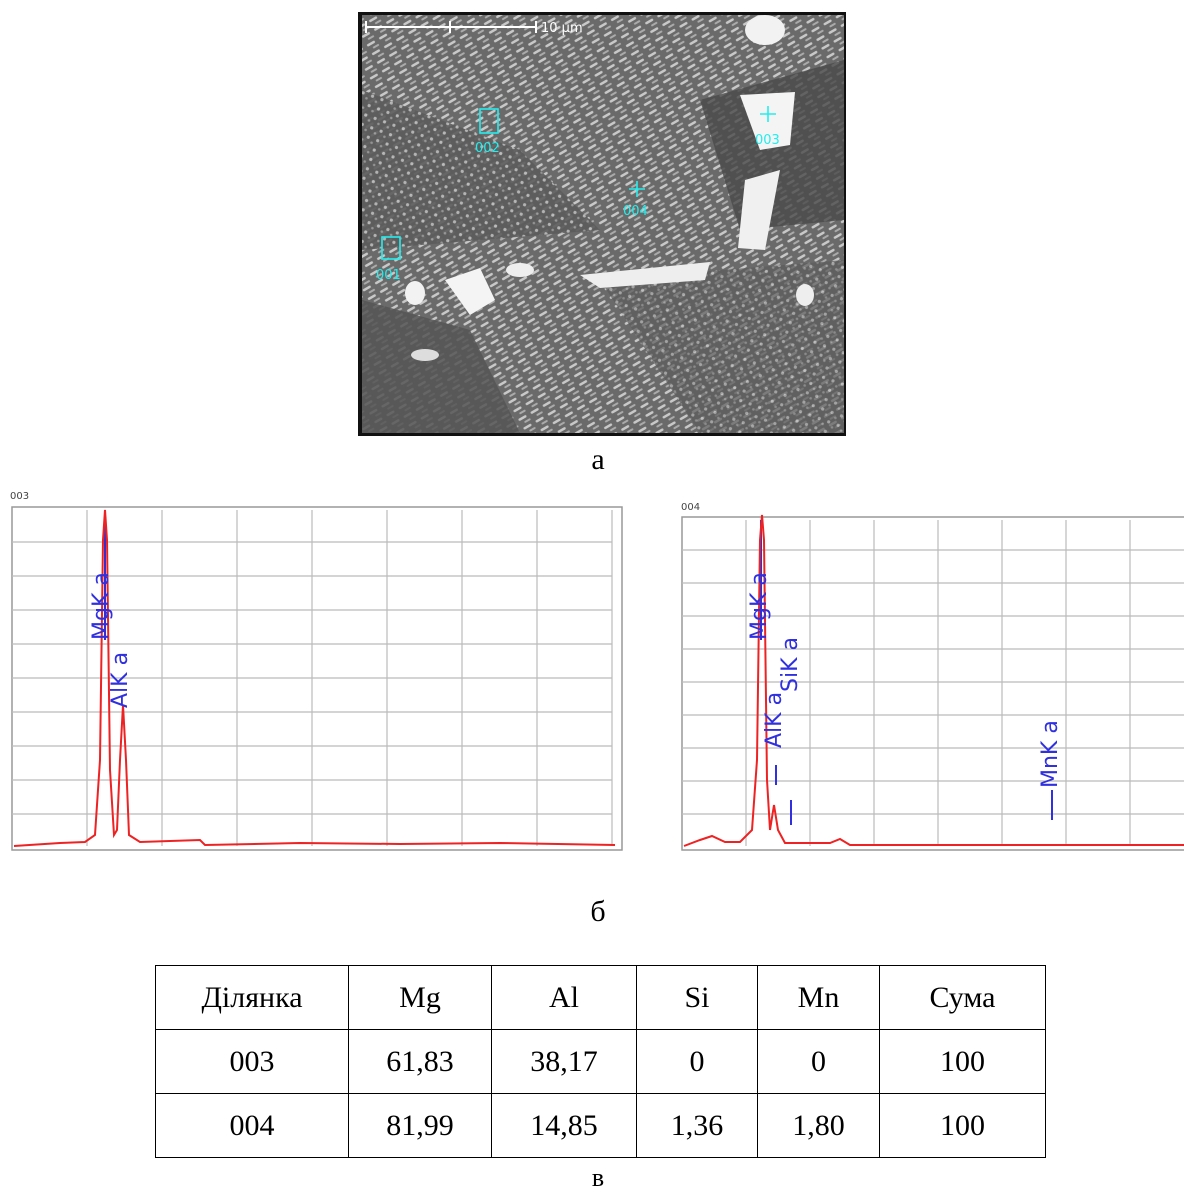 The image size is (1184, 1196). Describe the element at coordinates (962, 997) in the screenshot. I see `table-cell: Сума` at that location.